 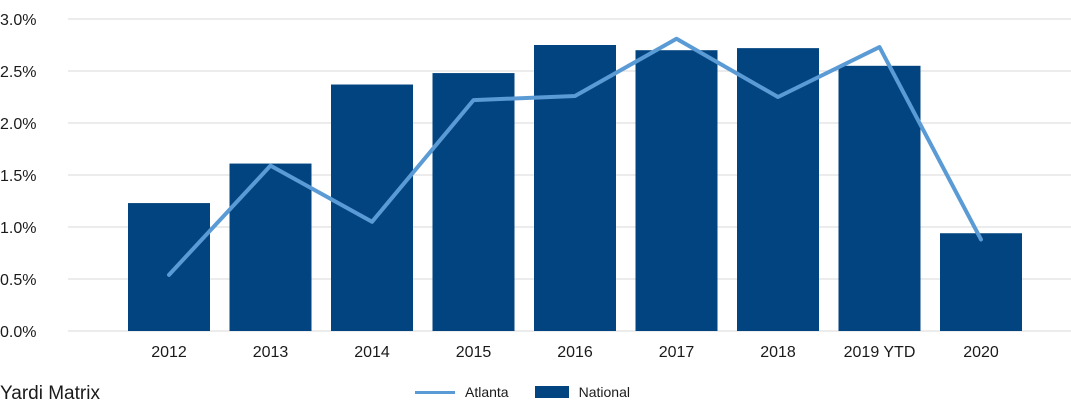 I want to click on y-tick-label: 1.0%, so click(x=18, y=228).